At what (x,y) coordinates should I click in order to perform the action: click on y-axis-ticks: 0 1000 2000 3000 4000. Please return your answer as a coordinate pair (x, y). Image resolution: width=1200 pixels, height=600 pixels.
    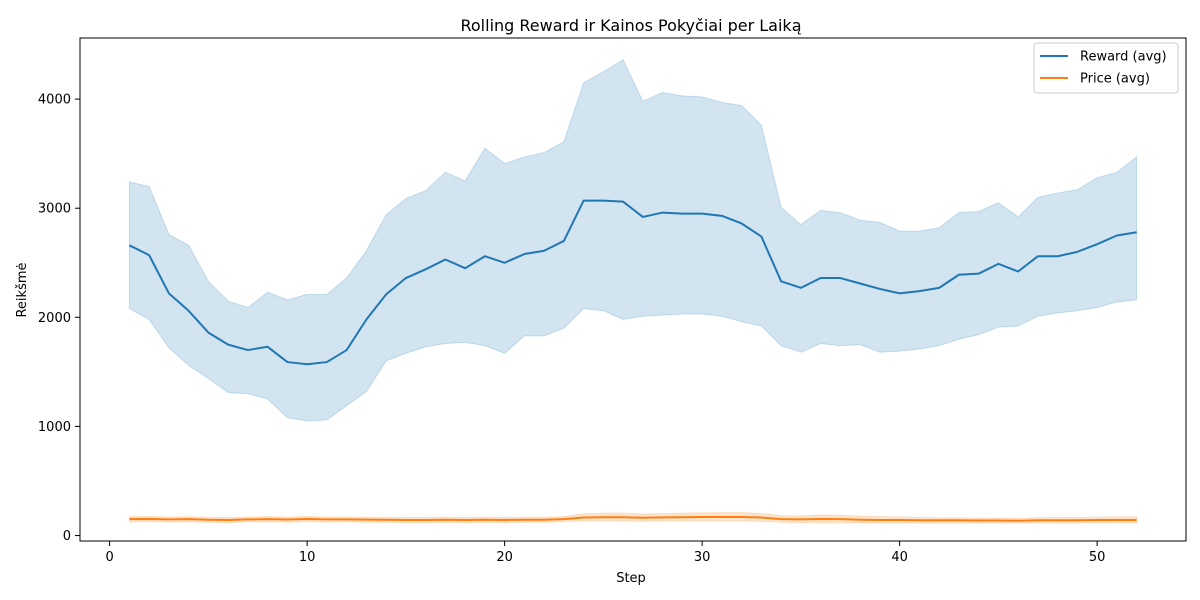
    Looking at the image, I should click on (59, 318).